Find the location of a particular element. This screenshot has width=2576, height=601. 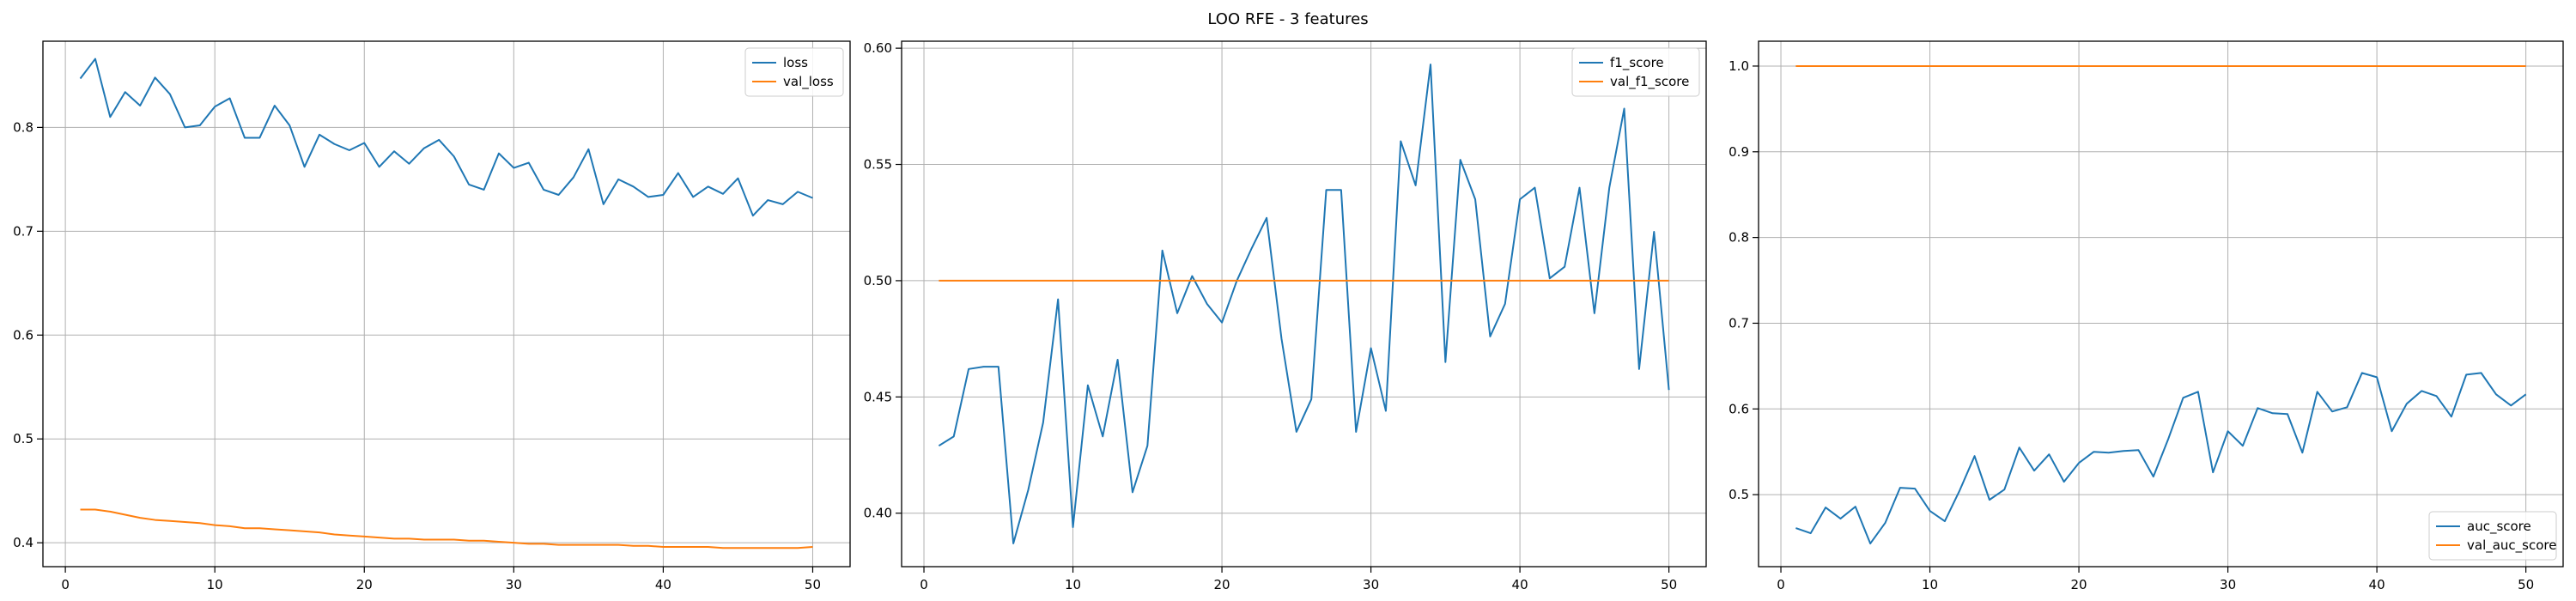

legend-label: val_loss is located at coordinates (808, 82).